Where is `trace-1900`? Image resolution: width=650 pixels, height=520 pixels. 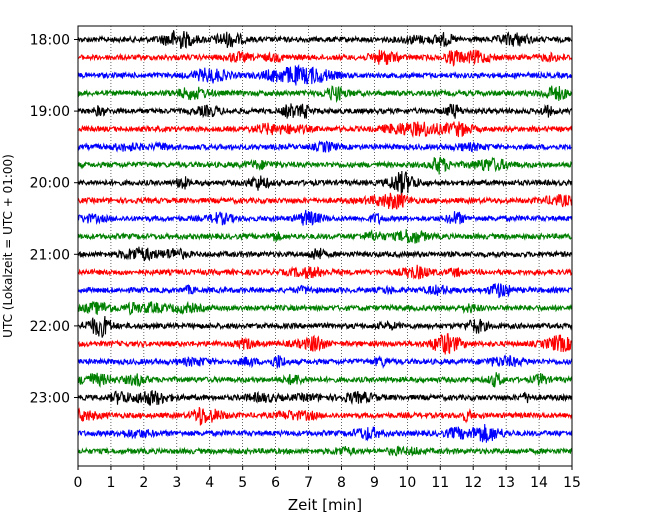
trace-1900 is located at coordinates (325, 111).